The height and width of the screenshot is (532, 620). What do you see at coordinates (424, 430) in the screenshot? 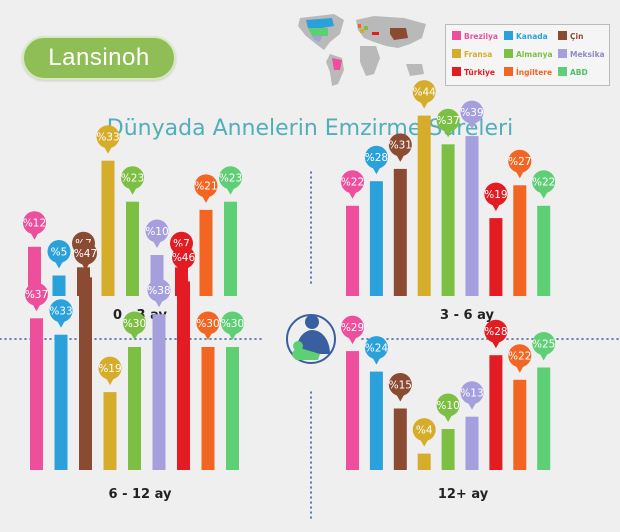
I see `data-label: %4` at bounding box center [424, 430].